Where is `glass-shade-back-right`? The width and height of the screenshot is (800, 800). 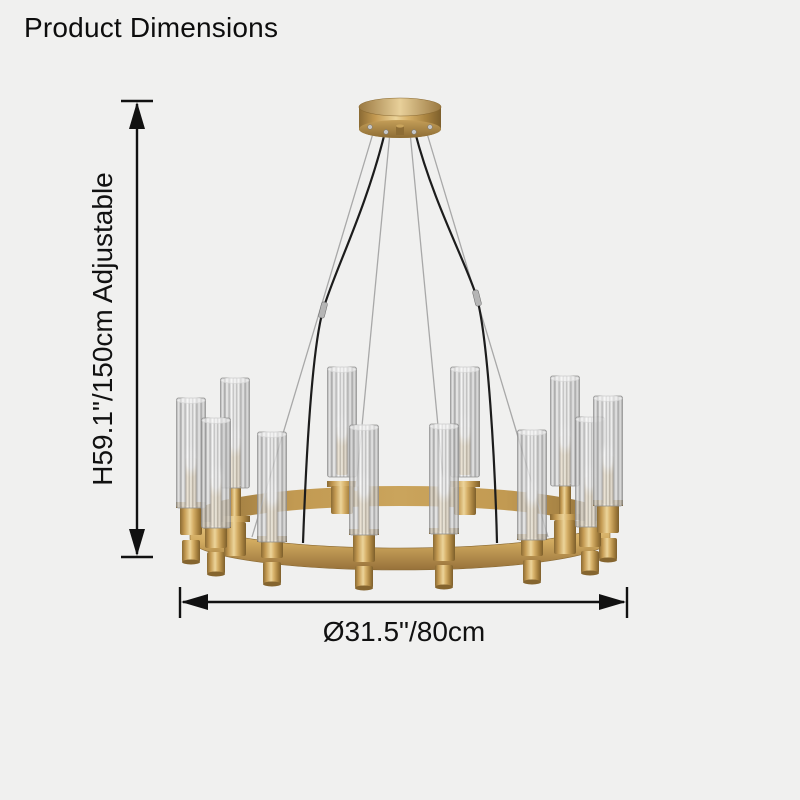 glass-shade-back-right is located at coordinates (465, 440).